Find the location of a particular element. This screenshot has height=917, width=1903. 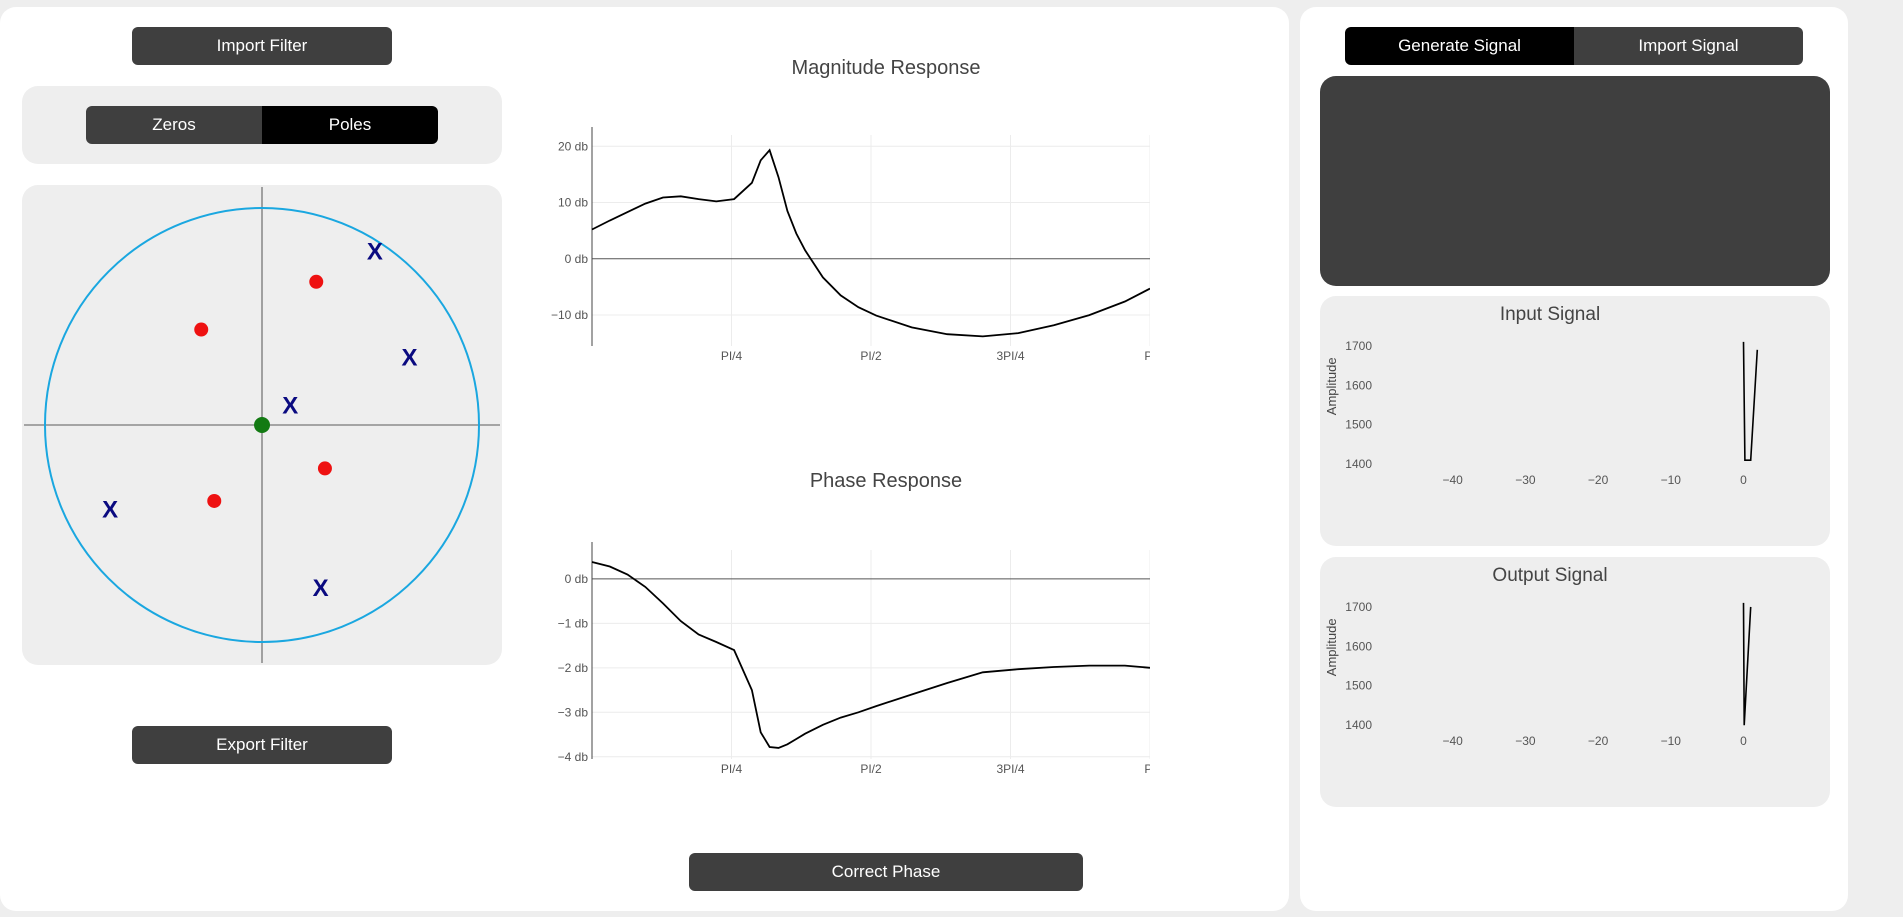

z-plane-plot: X X X X X is located at coordinates (262, 425).